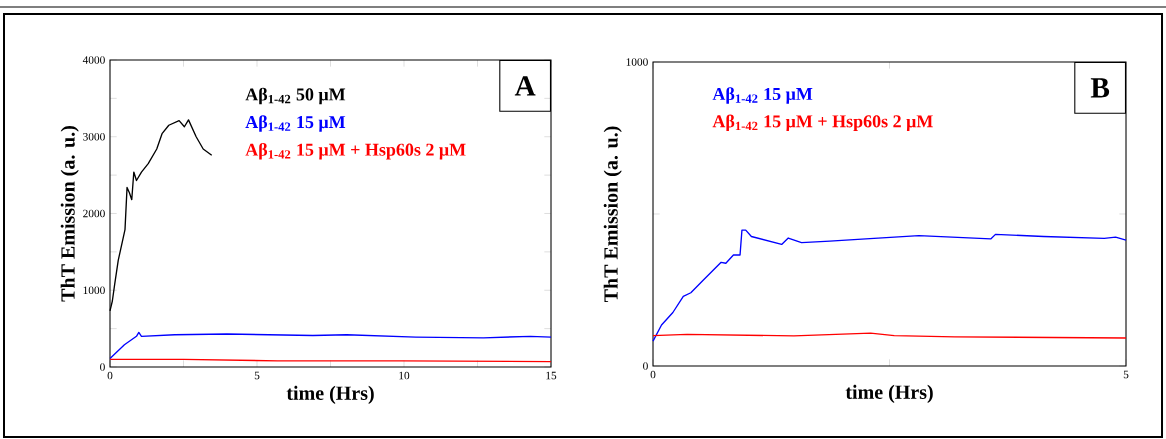  I want to click on x-tick-label: 10, so click(404, 375).